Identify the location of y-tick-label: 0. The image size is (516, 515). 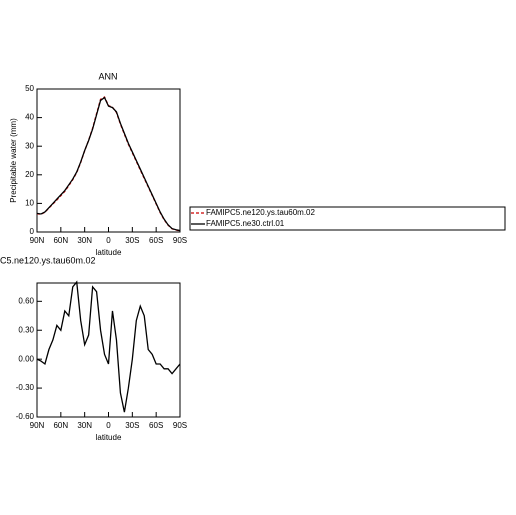
(32, 231).